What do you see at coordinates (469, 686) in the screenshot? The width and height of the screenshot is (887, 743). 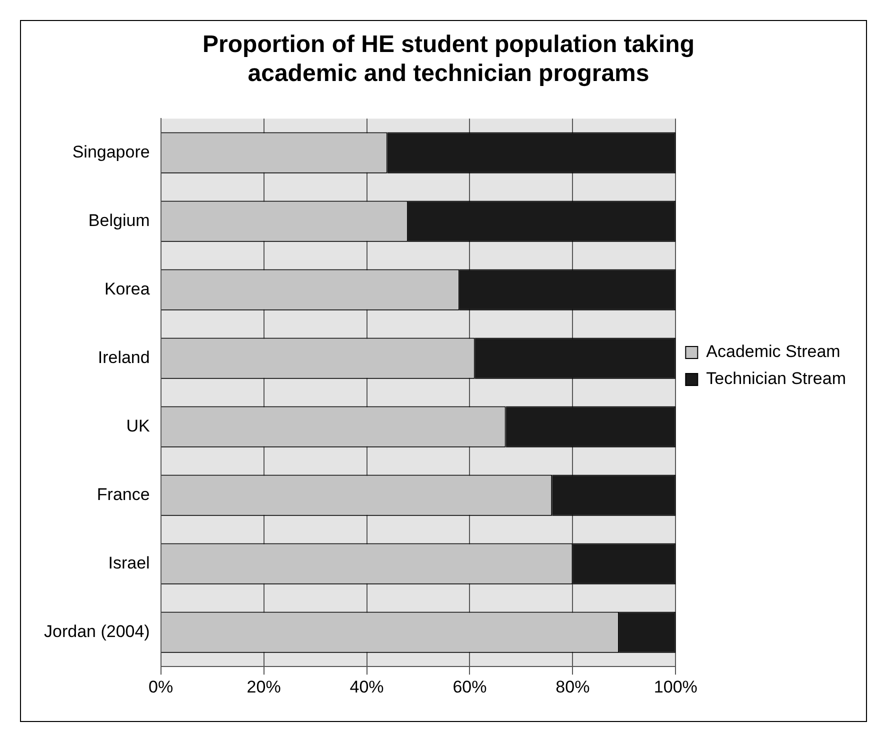 I see `x-tick-label: 60%` at bounding box center [469, 686].